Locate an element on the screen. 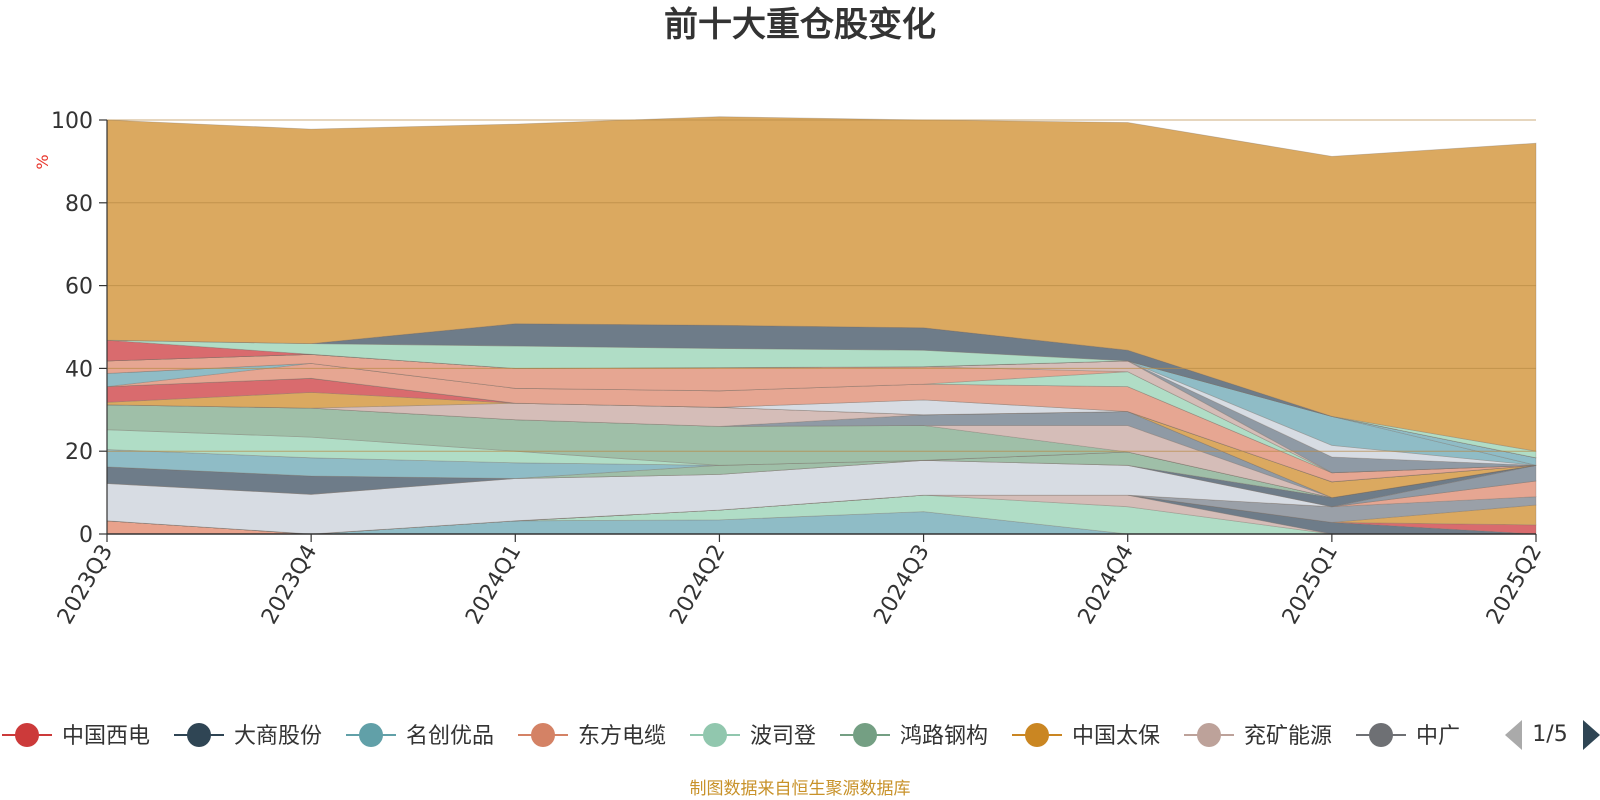 Image resolution: width=1600 pixels, height=800 pixels. y-tick-label: 60 is located at coordinates (79, 287).